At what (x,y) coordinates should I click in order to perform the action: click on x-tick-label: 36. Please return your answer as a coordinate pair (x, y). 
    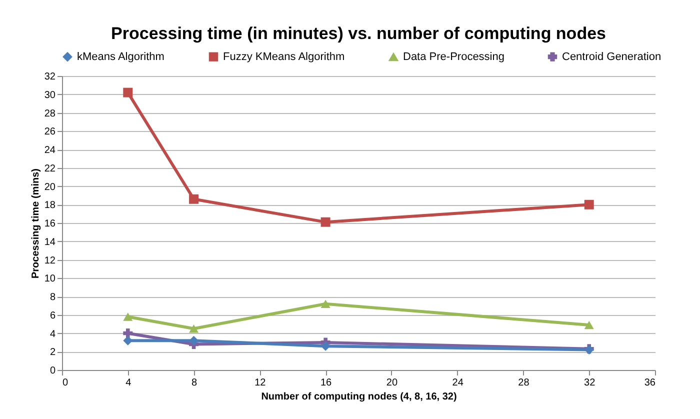
    Looking at the image, I should click on (650, 383).